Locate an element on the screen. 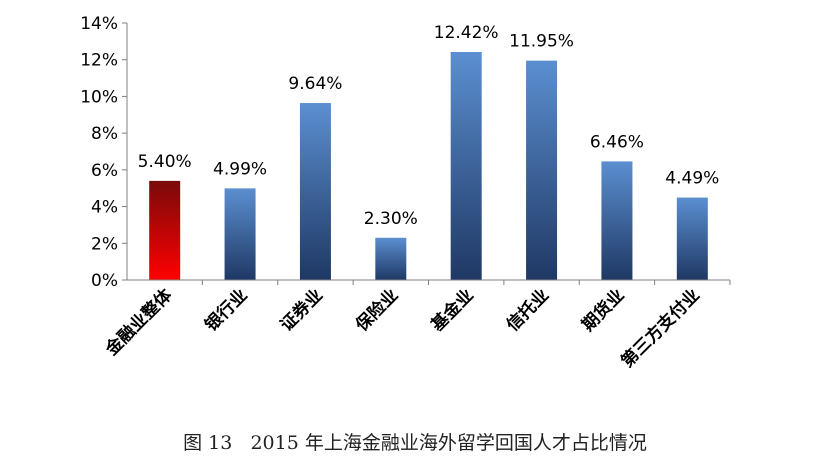  y-tick-label: 12% is located at coordinates (99, 61).